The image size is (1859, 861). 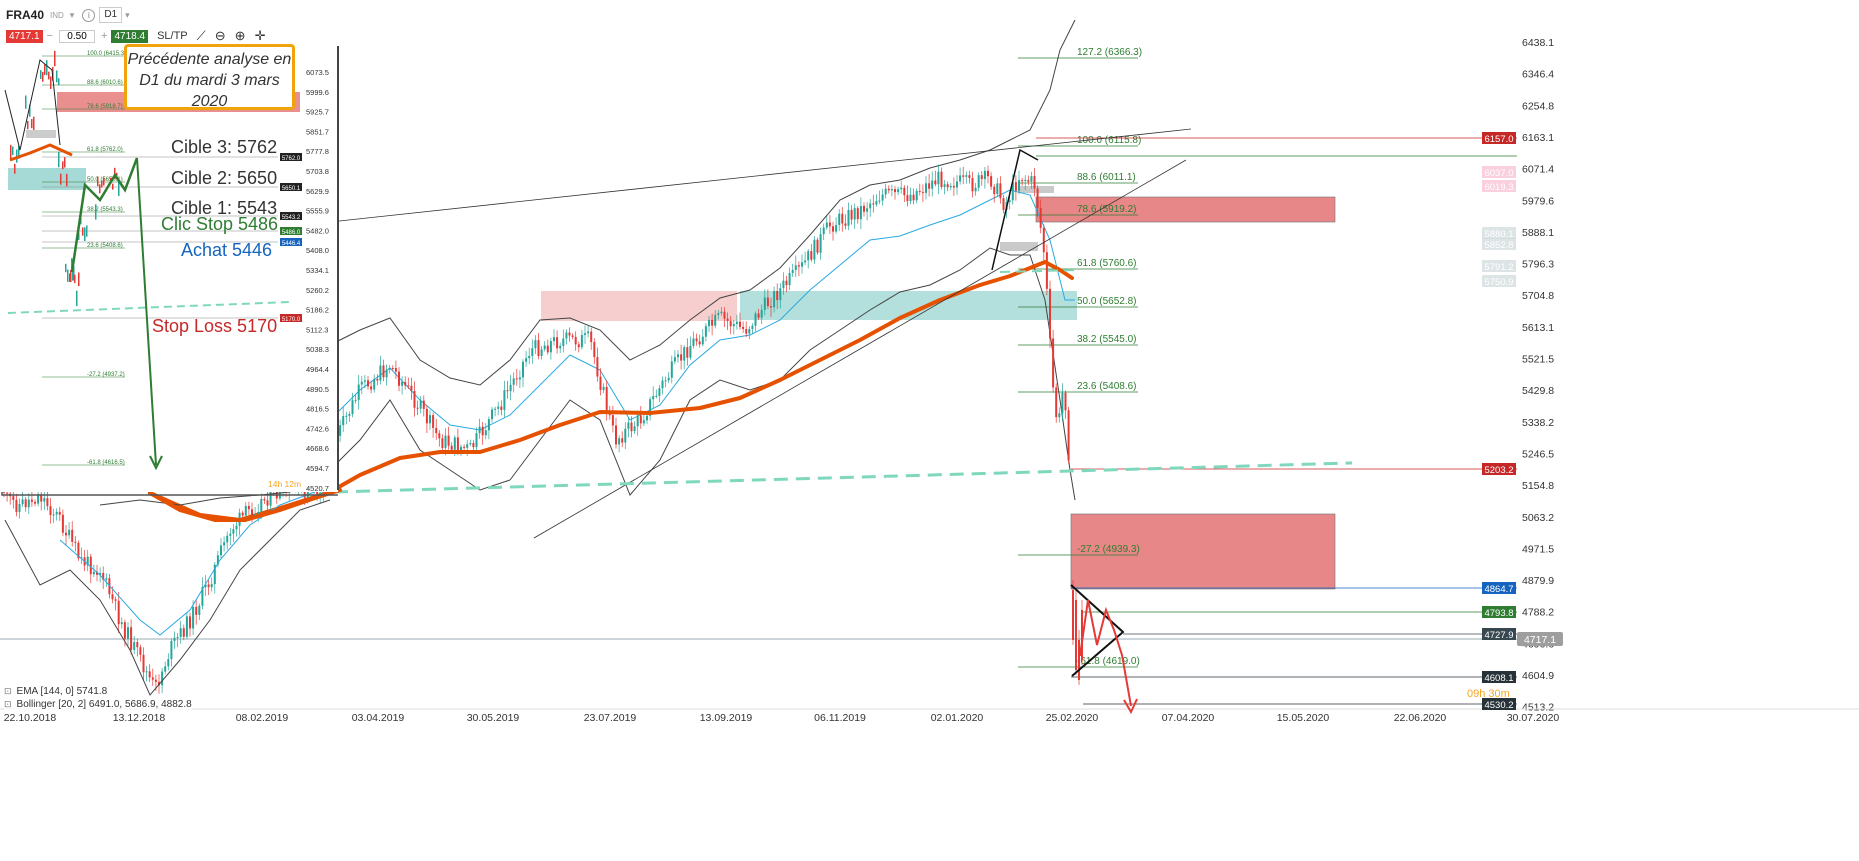 What do you see at coordinates (89, 15) in the screenshot?
I see `info-icon: i` at bounding box center [89, 15].